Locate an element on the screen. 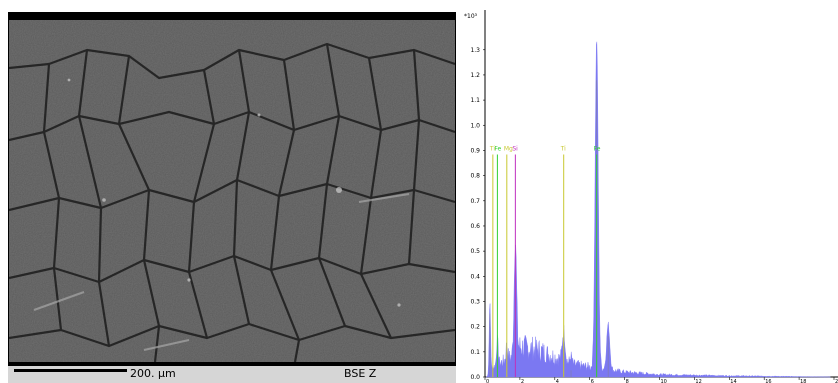  y-tick-label: 0.0 is located at coordinates (475, 377).